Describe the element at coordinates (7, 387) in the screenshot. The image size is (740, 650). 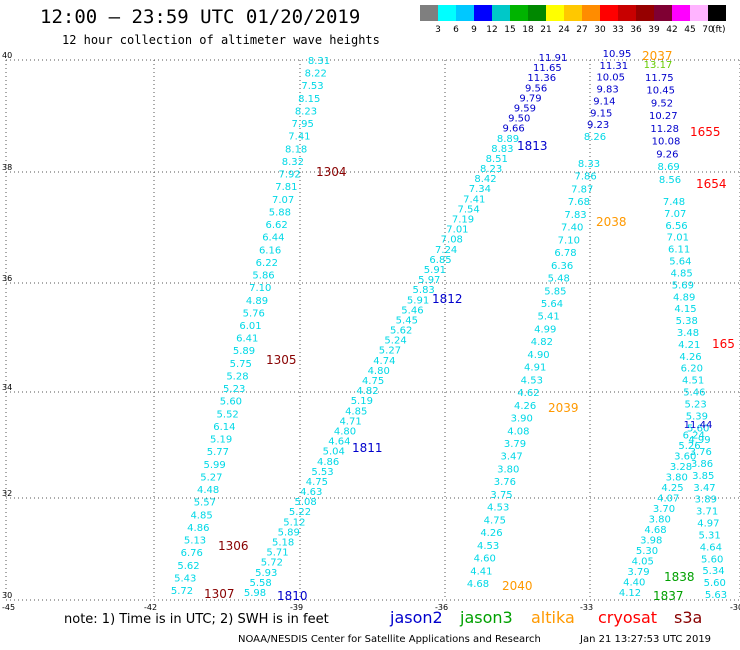
I see `lat-label: 34` at that location.